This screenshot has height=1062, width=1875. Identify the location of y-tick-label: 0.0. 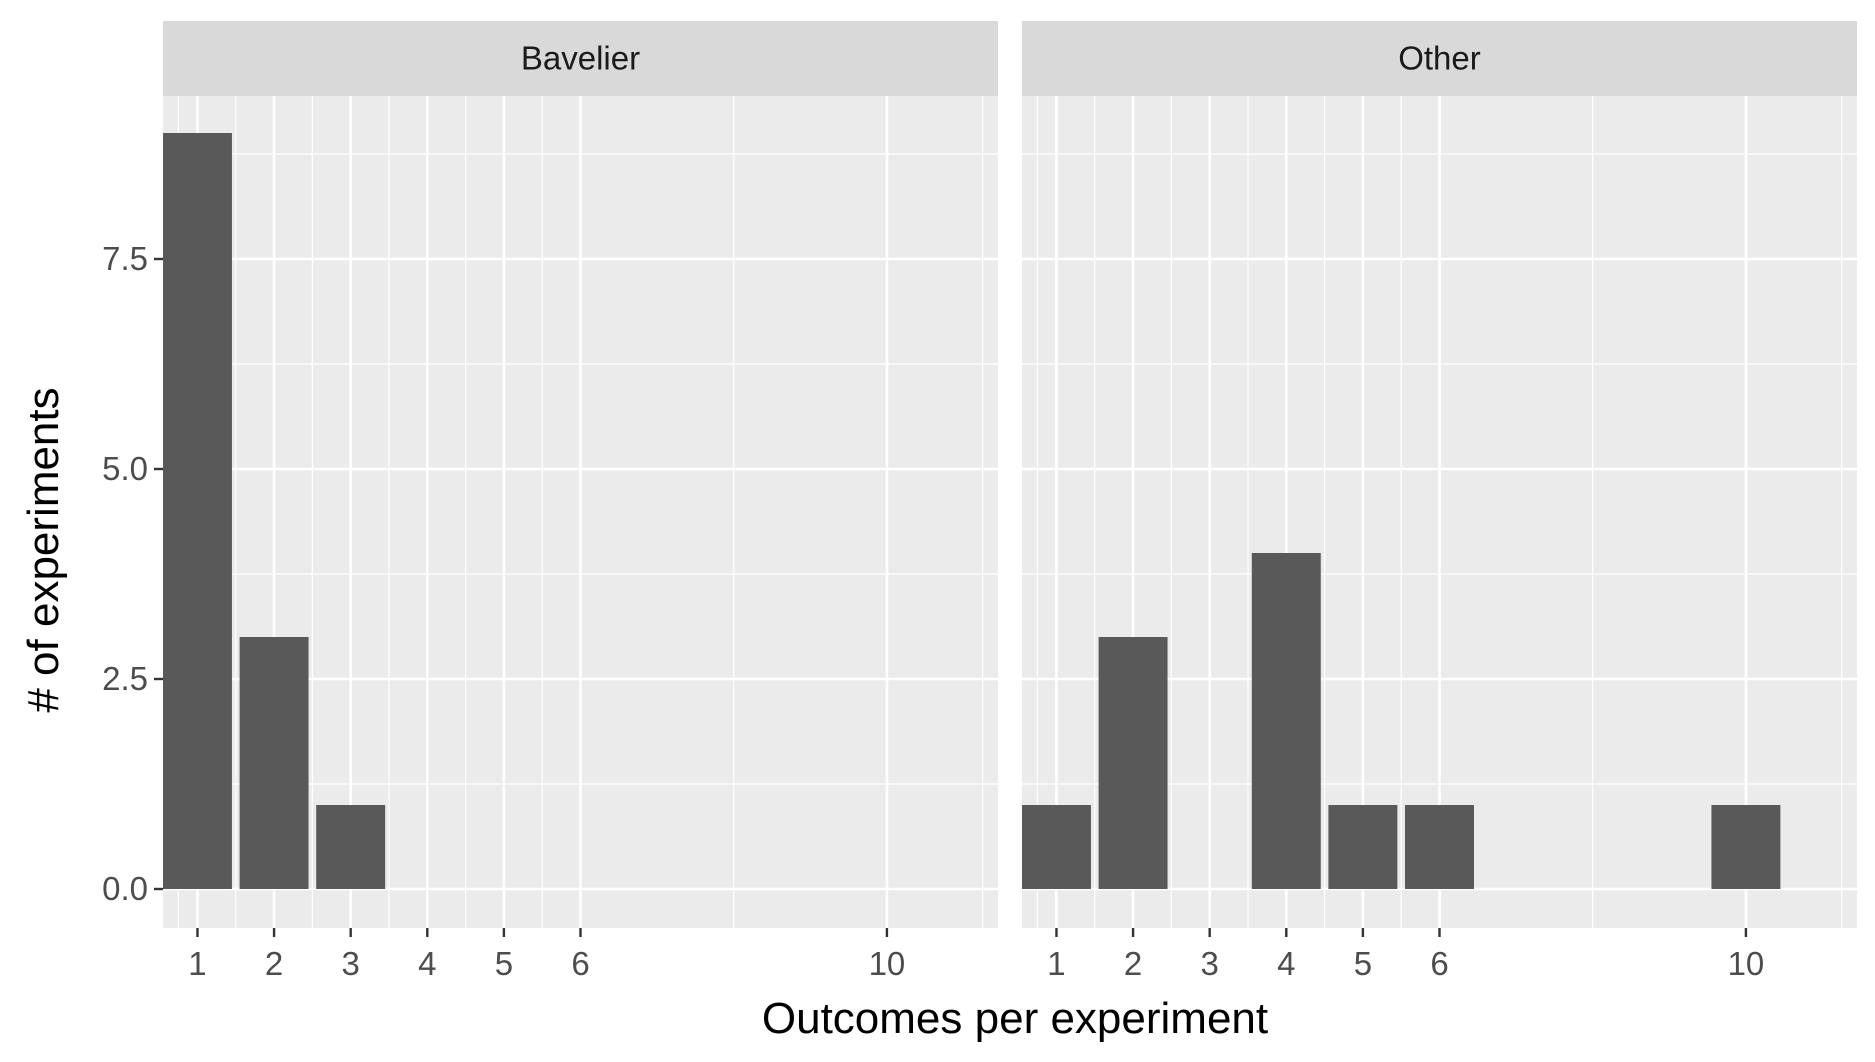
(125, 888).